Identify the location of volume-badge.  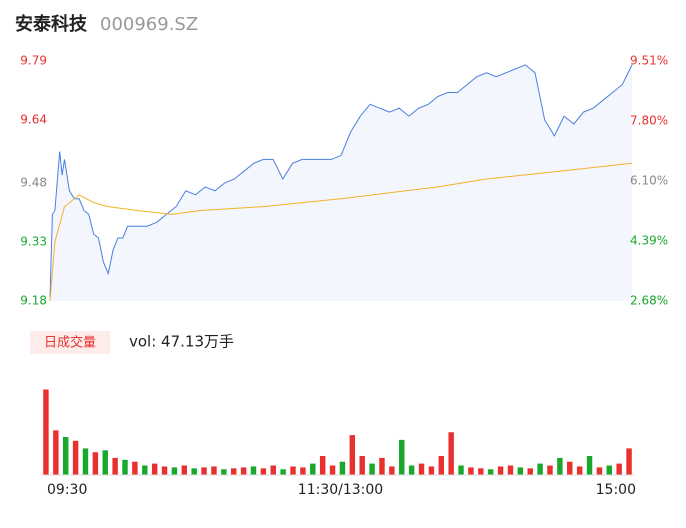
(70, 342).